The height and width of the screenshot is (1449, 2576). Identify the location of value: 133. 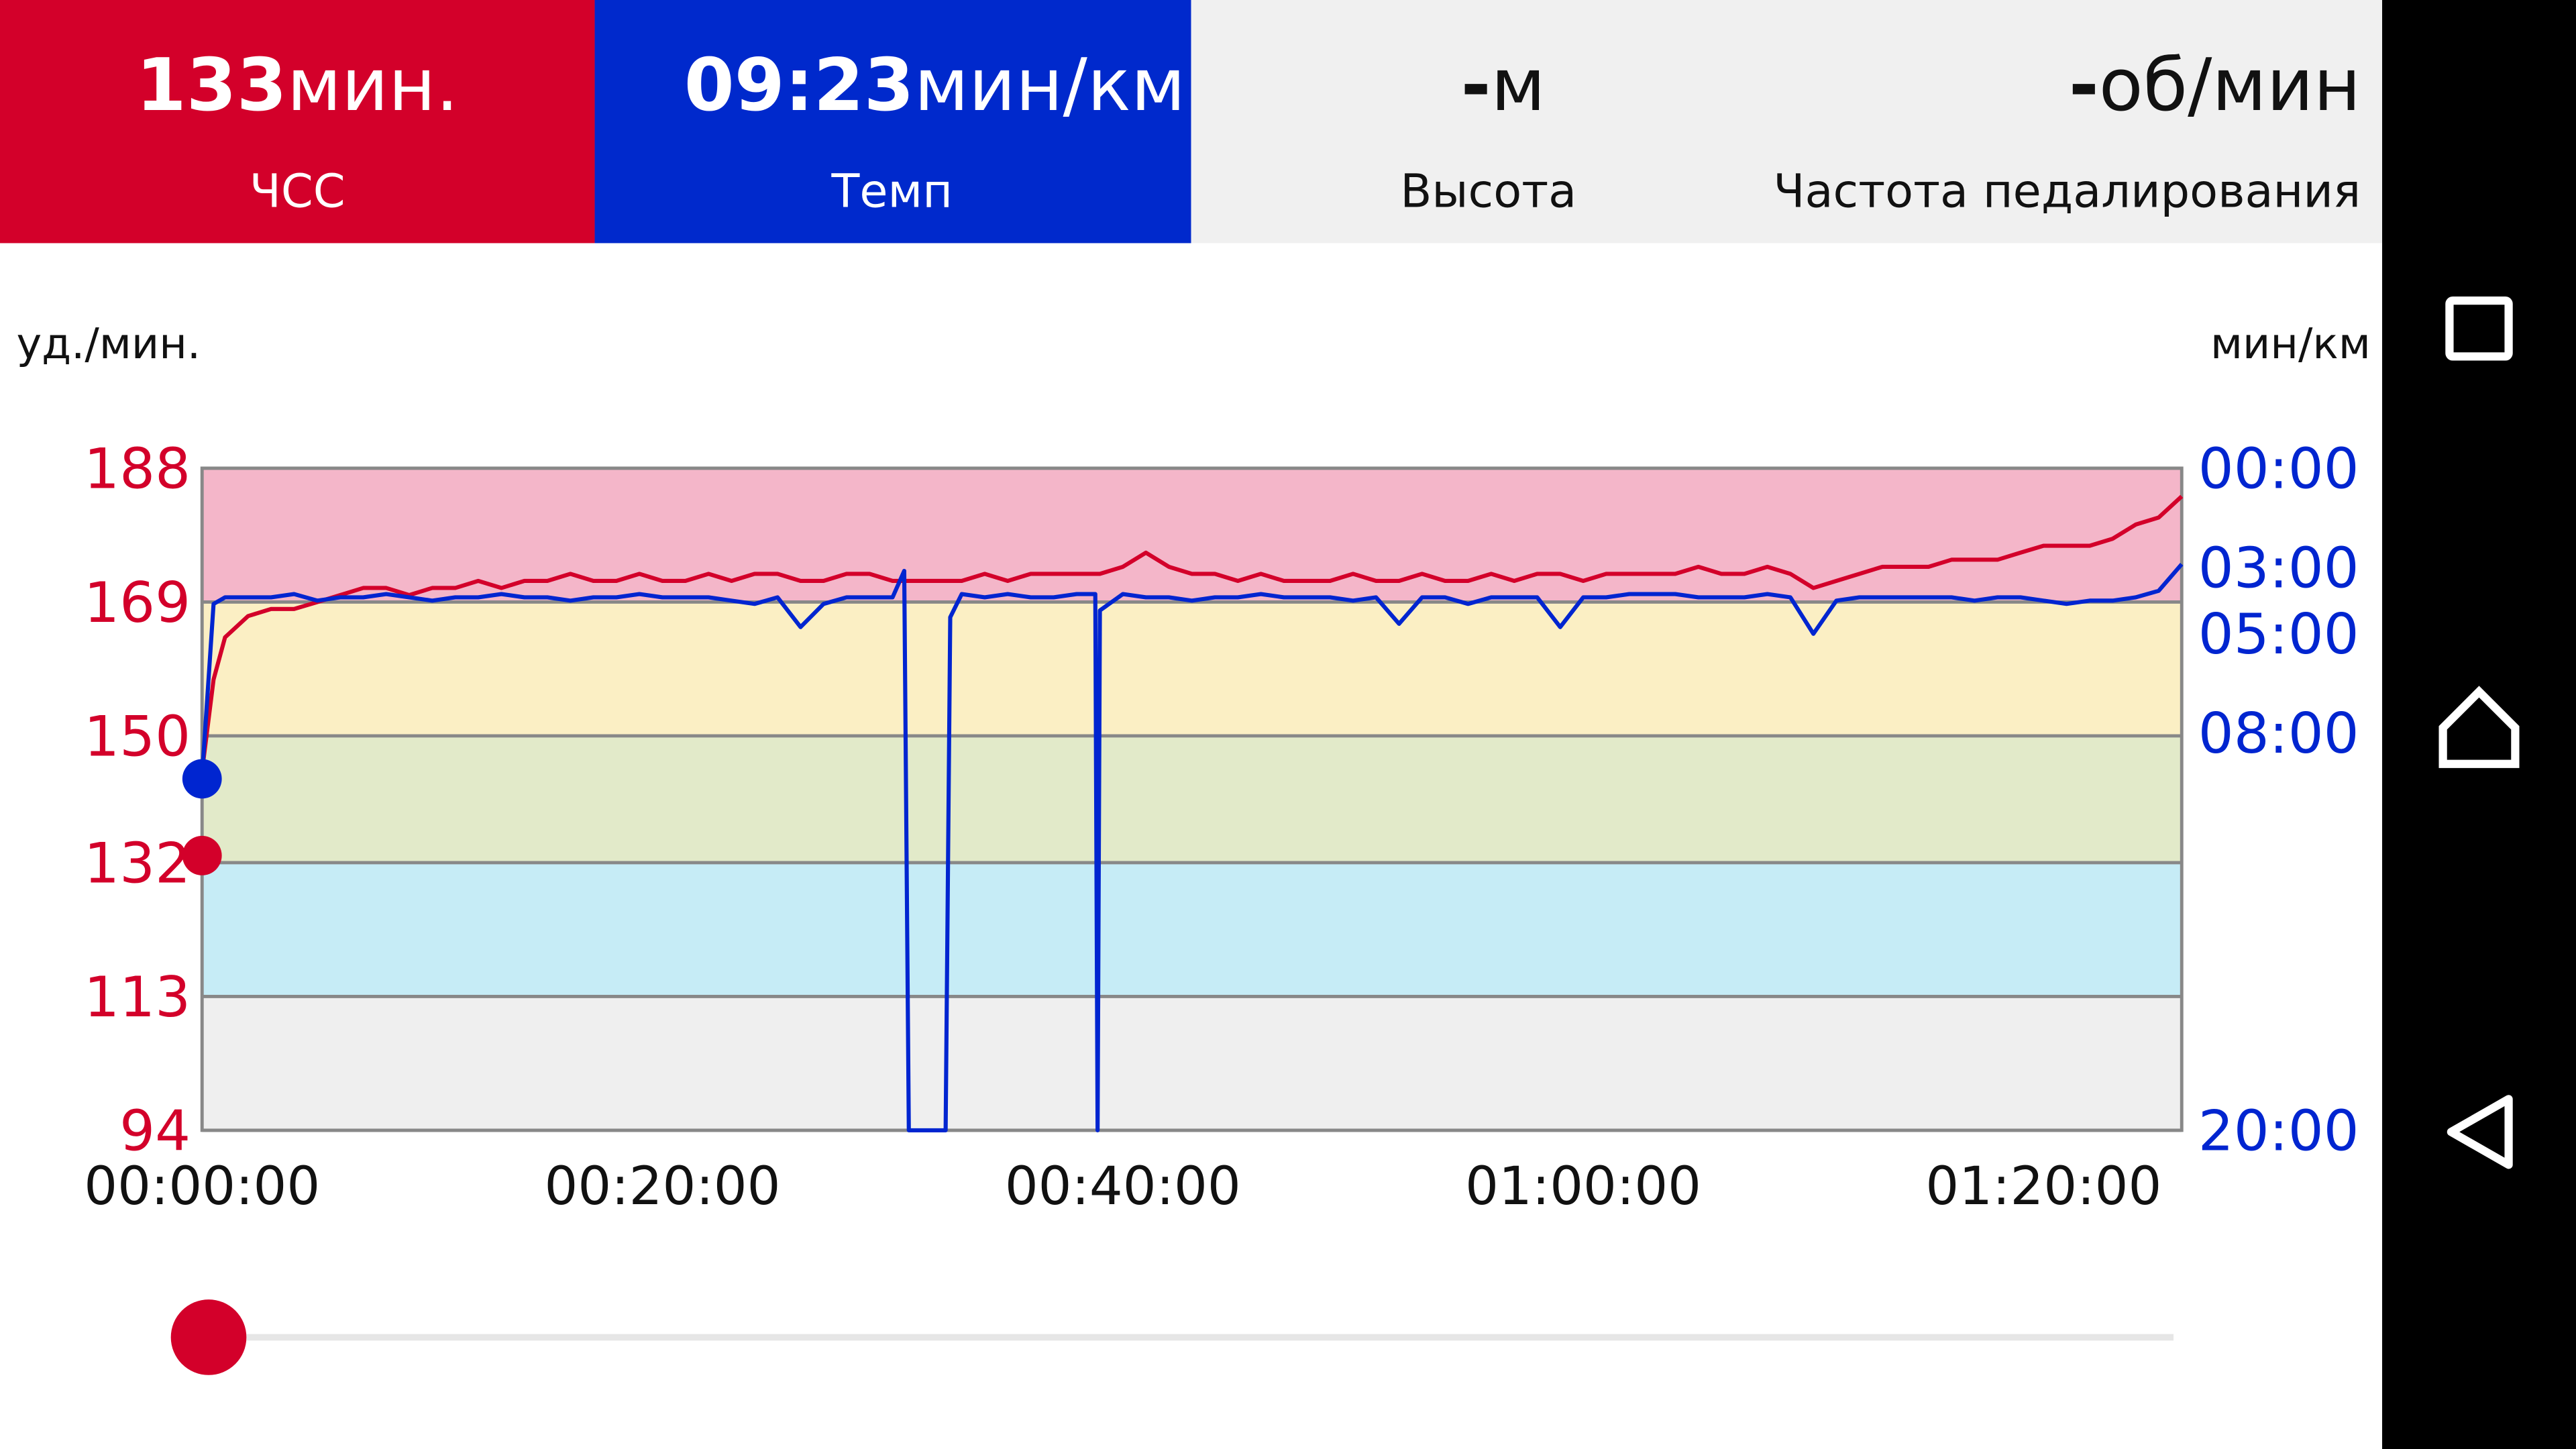
(211, 85).